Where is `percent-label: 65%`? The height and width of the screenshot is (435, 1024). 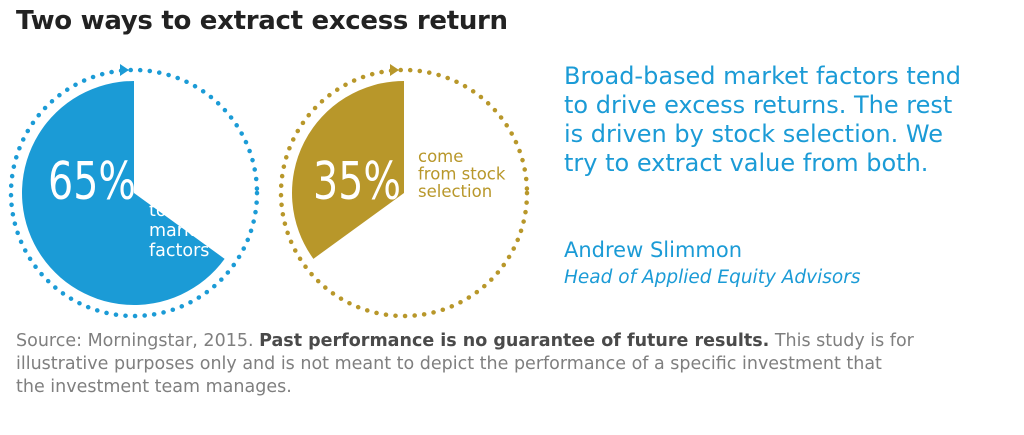 percent-label: 65% is located at coordinates (92, 182).